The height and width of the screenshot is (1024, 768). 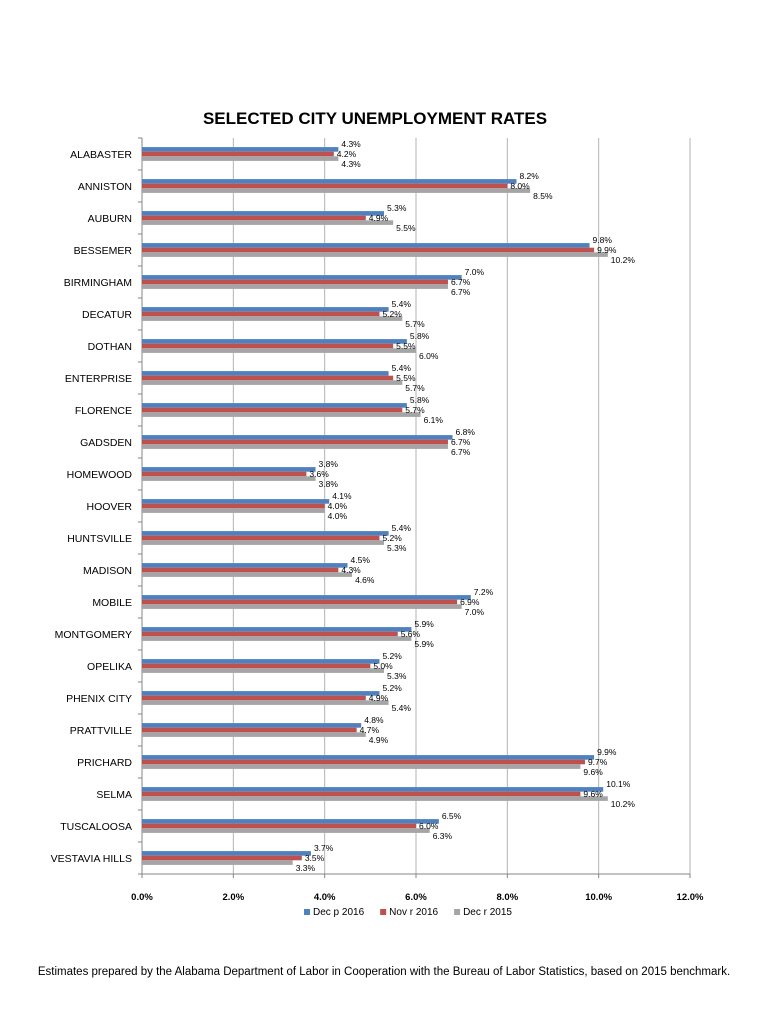 I want to click on data-label: 3.6%, so click(x=319, y=474).